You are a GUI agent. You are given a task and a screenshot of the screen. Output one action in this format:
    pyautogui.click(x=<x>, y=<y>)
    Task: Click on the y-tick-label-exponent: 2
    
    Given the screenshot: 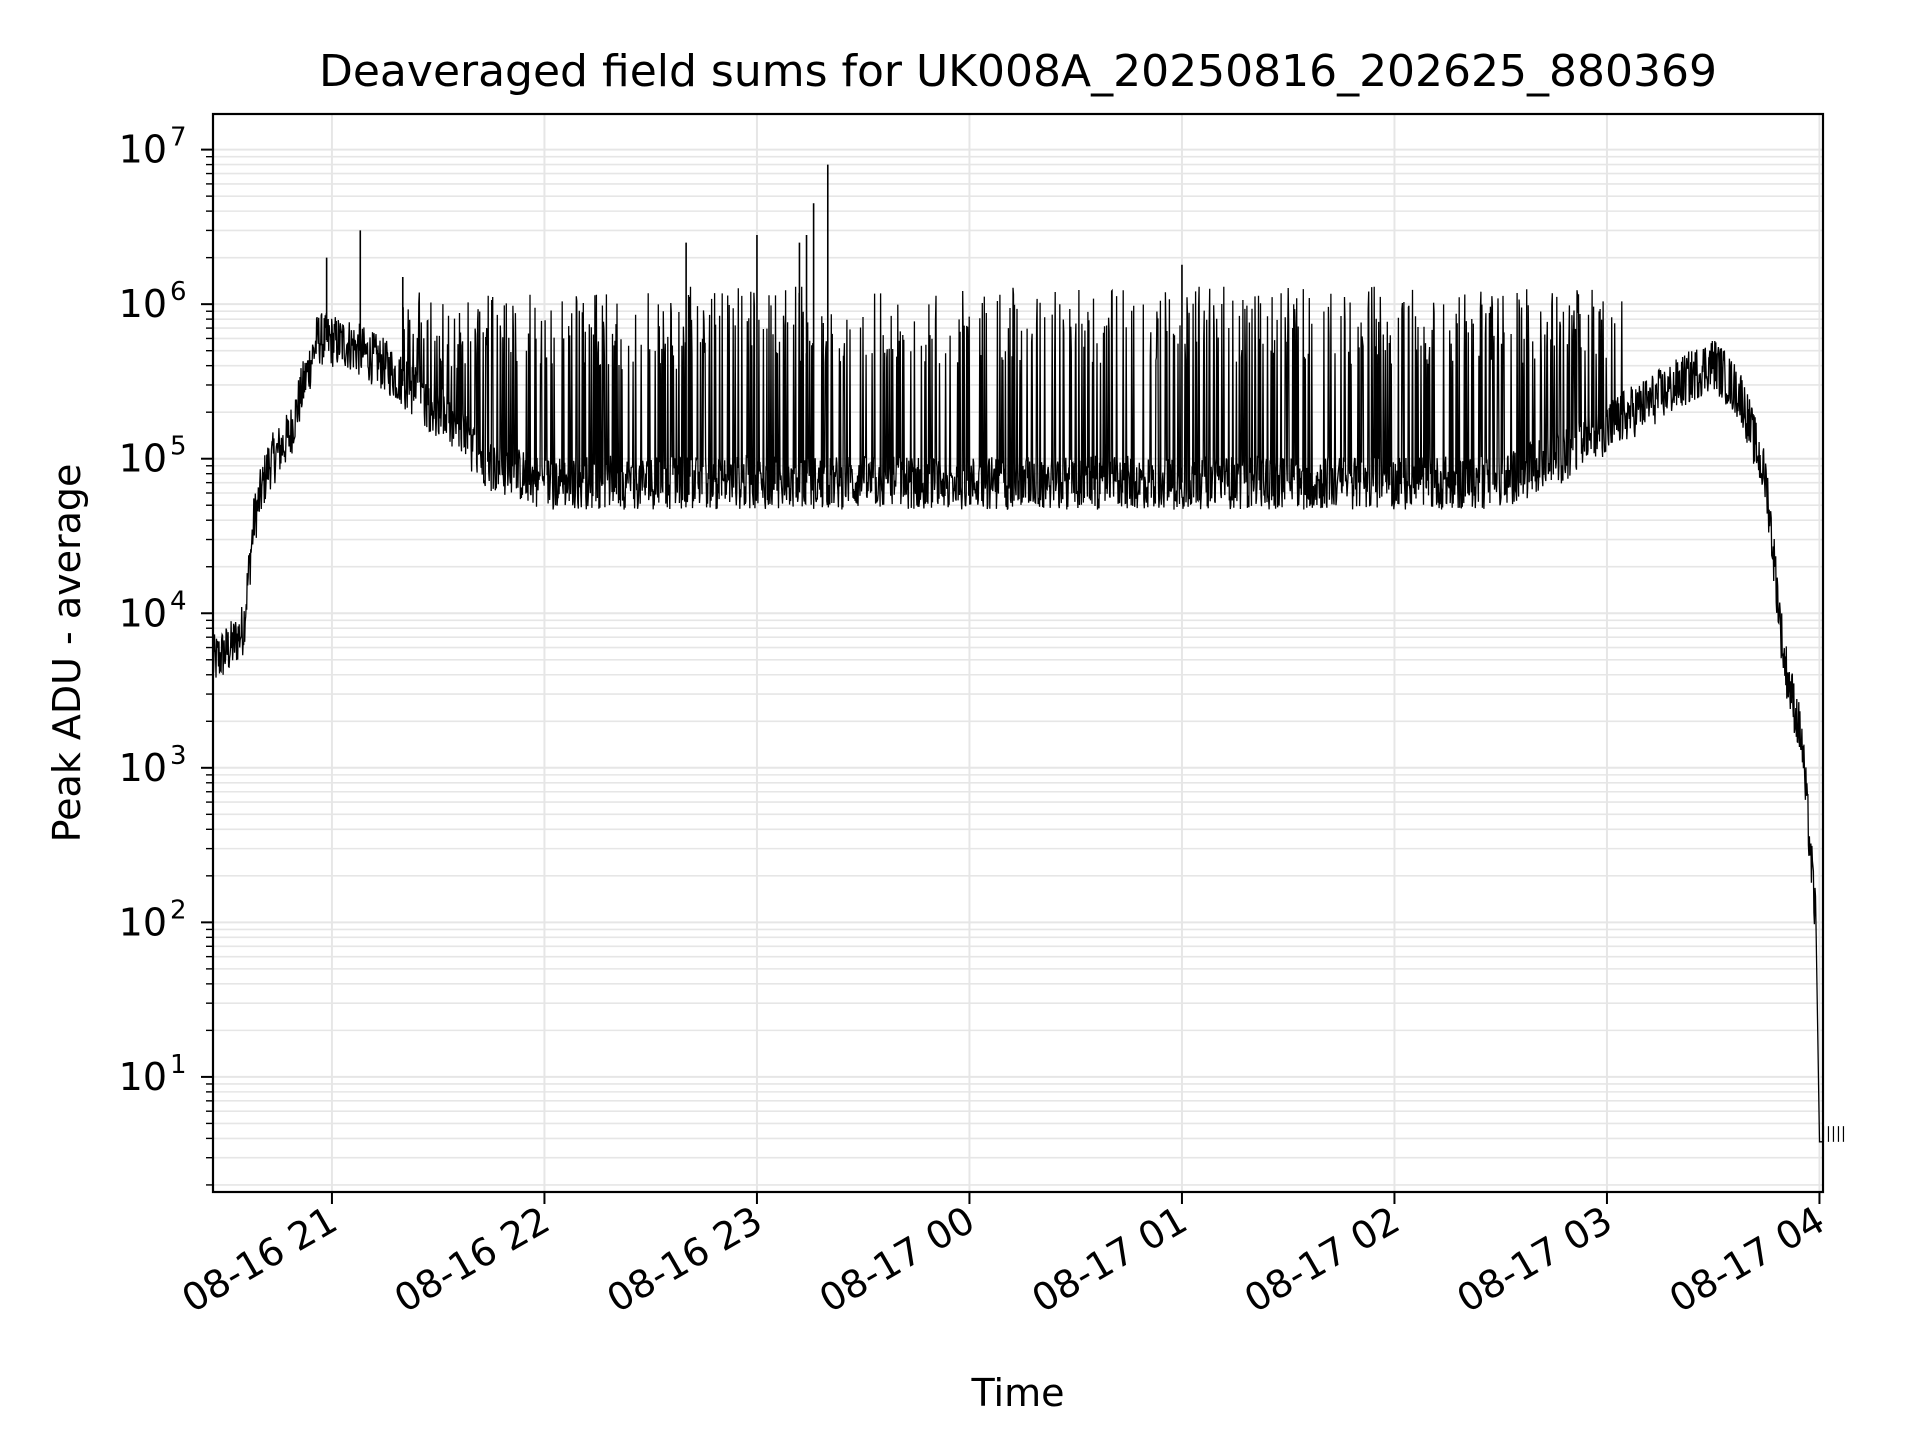 What is the action you would take?
    pyautogui.click(x=178, y=910)
    